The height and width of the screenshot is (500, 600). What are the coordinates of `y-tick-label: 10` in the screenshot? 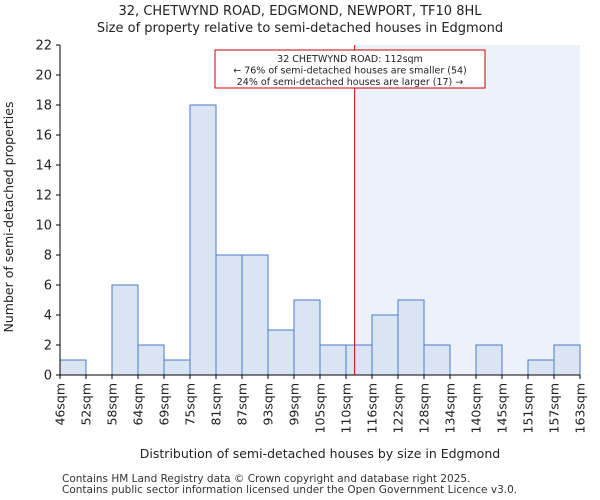 It's located at (43, 226).